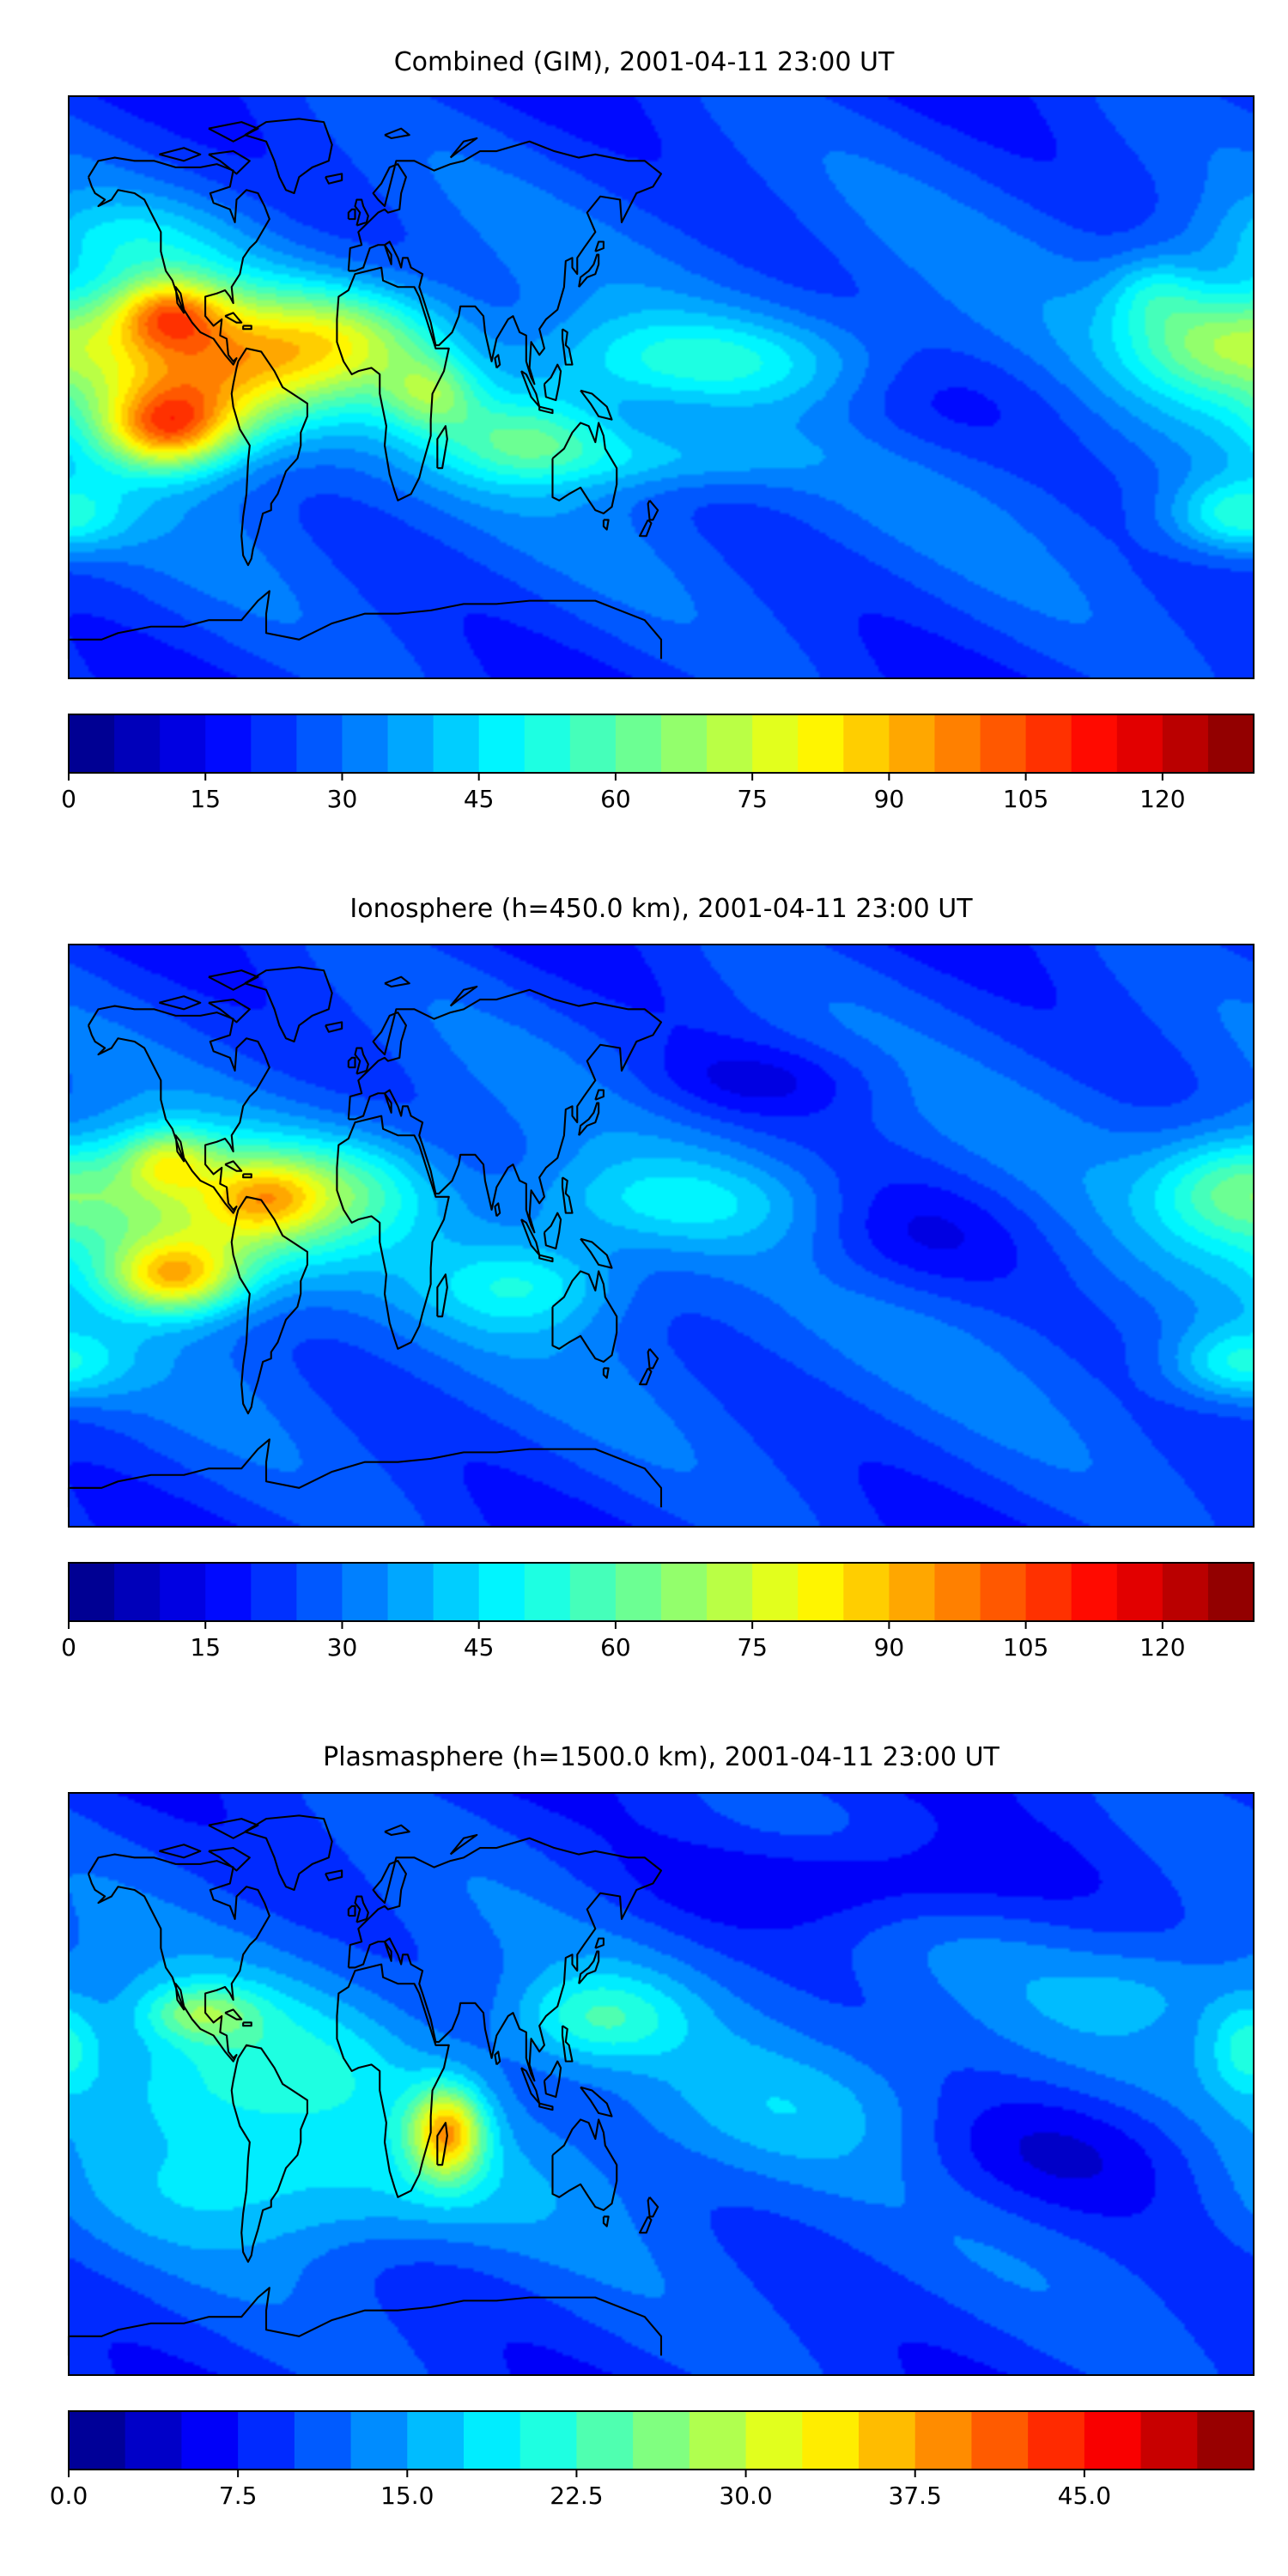 The image size is (1288, 2576). I want to click on colorbar-frame, so click(662, 744).